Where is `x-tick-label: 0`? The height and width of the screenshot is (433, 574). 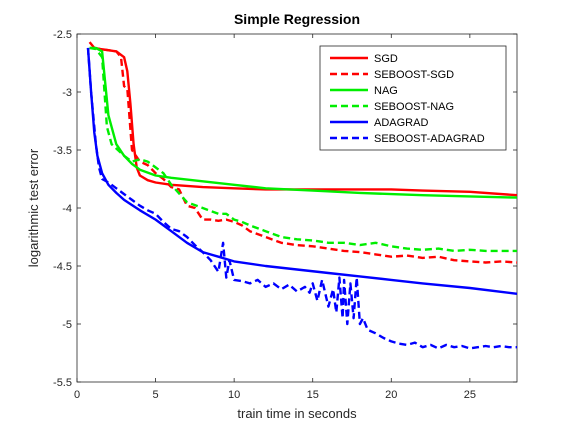
x-tick-label: 0 is located at coordinates (77, 395).